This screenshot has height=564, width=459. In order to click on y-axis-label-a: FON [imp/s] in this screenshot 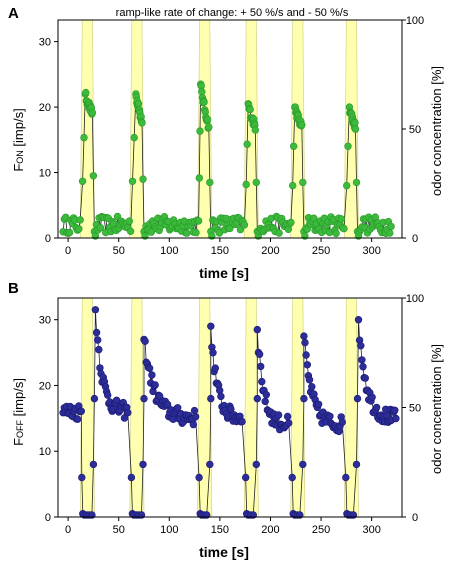, I will do `click(18, 139)`.